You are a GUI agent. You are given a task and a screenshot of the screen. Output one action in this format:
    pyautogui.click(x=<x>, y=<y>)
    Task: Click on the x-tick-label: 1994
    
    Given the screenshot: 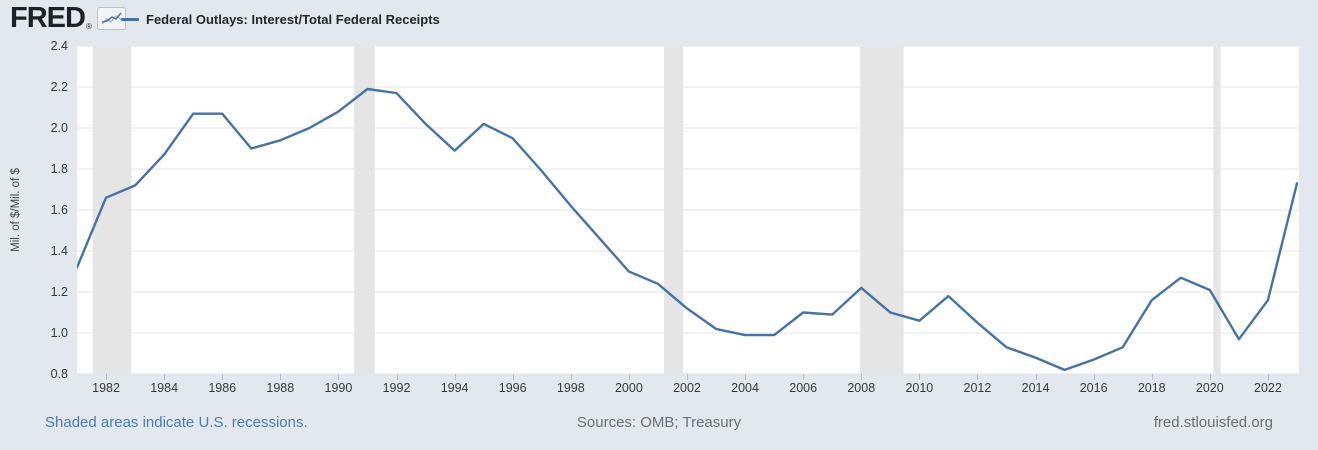 What is the action you would take?
    pyautogui.click(x=454, y=388)
    